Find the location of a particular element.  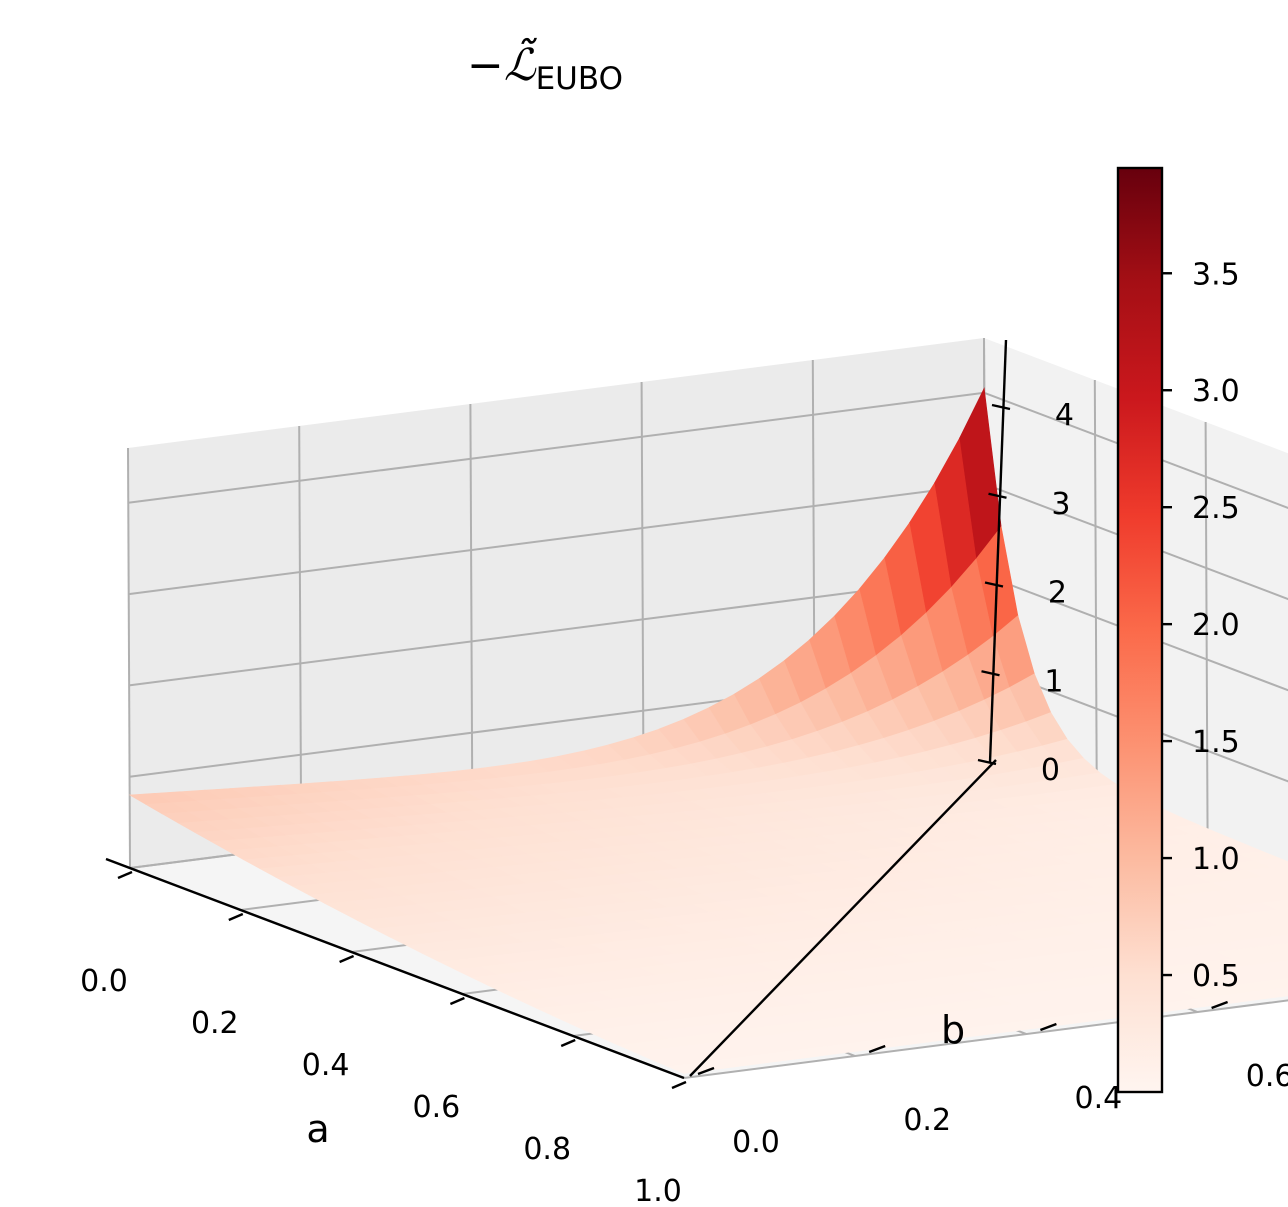

y-tick-label: 0.2 is located at coordinates (927, 1120).